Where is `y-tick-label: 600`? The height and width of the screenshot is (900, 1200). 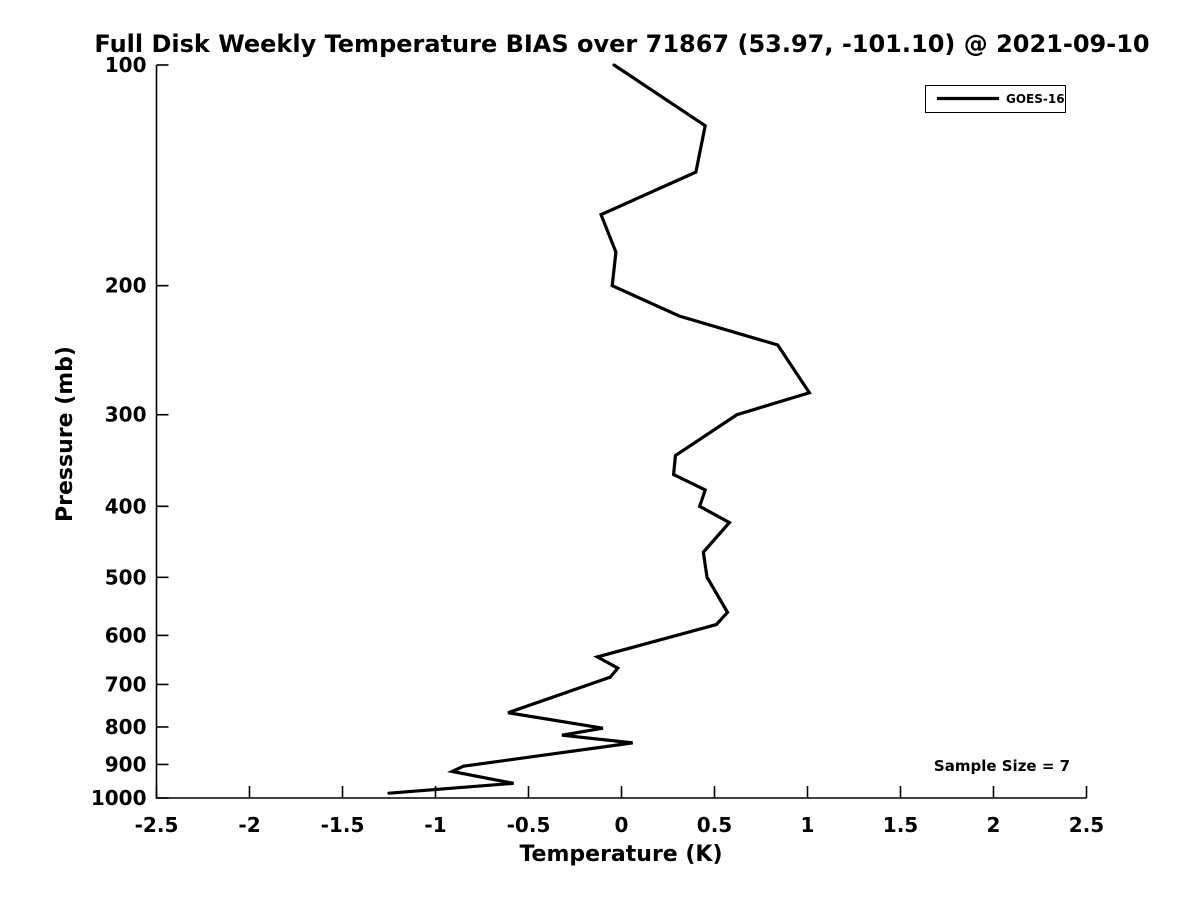 y-tick-label: 600 is located at coordinates (126, 635).